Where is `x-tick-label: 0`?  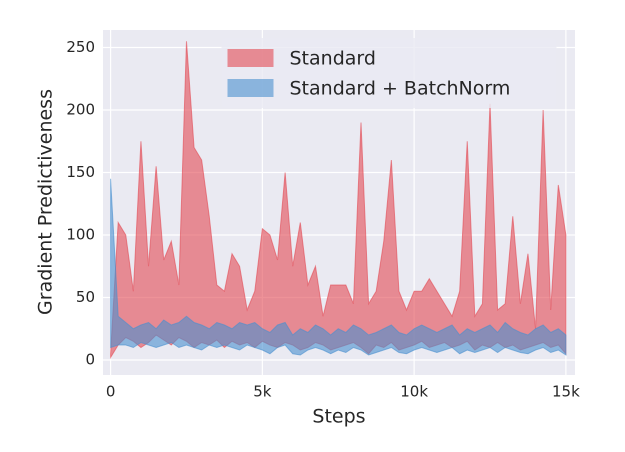 x-tick-label: 0 is located at coordinates (111, 392).